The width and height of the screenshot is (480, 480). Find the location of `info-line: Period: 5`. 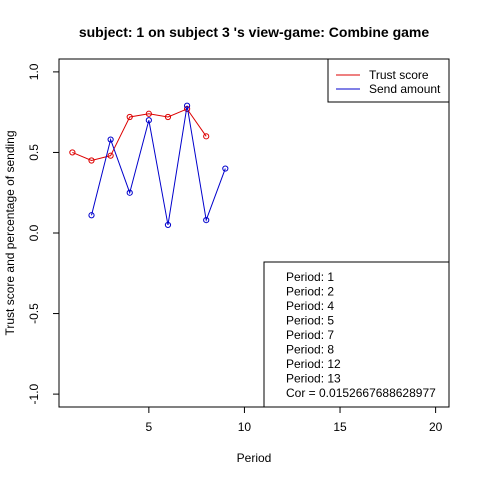

info-line: Period: 5 is located at coordinates (310, 321).